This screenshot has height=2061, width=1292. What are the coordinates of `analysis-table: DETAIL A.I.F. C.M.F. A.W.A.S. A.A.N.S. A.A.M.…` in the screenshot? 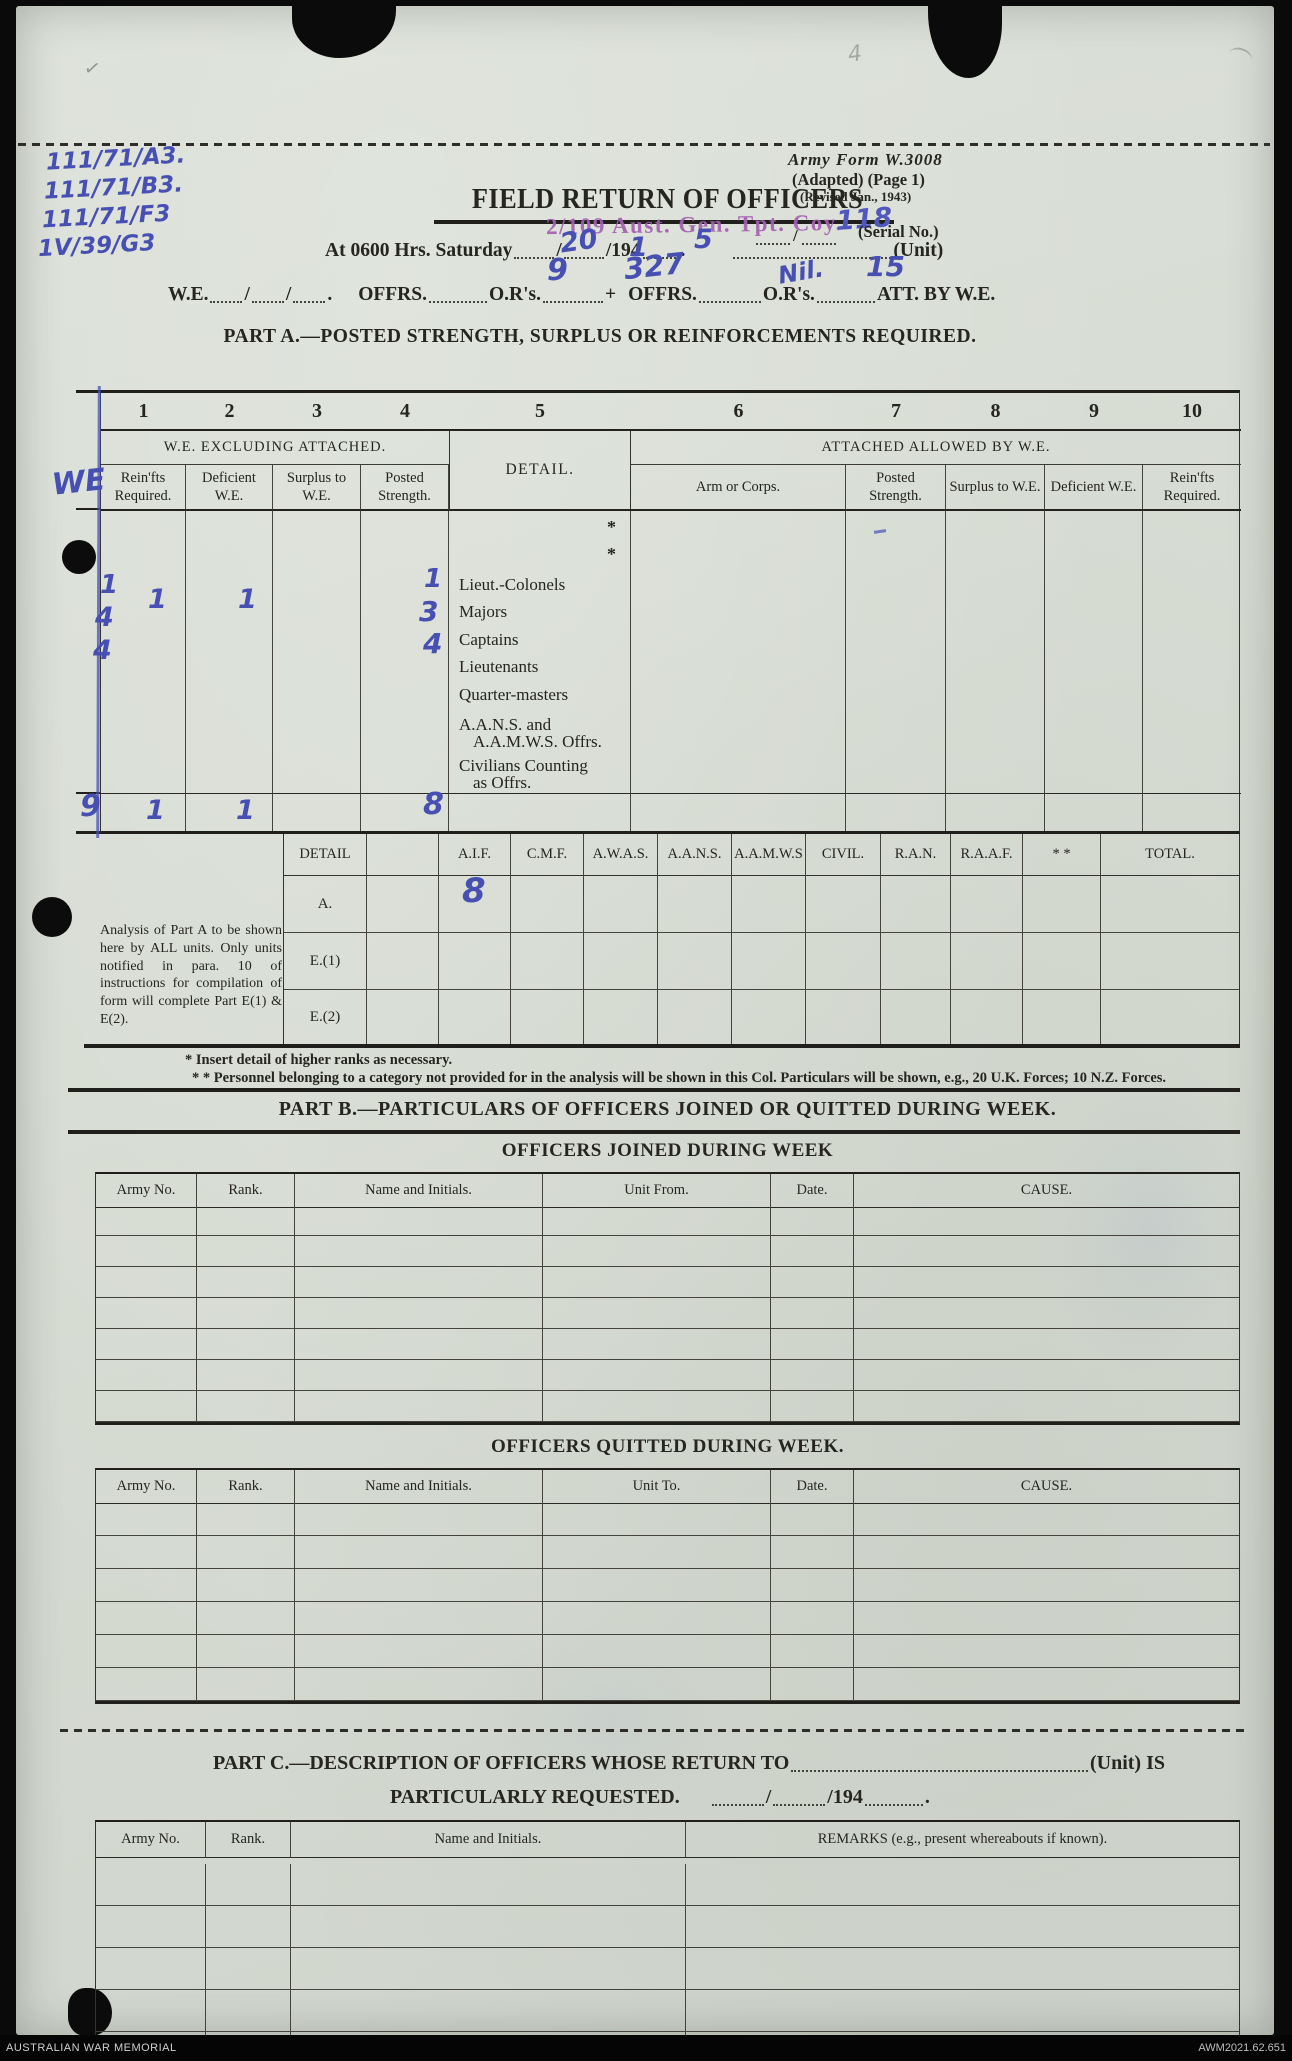 It's located at (761, 939).